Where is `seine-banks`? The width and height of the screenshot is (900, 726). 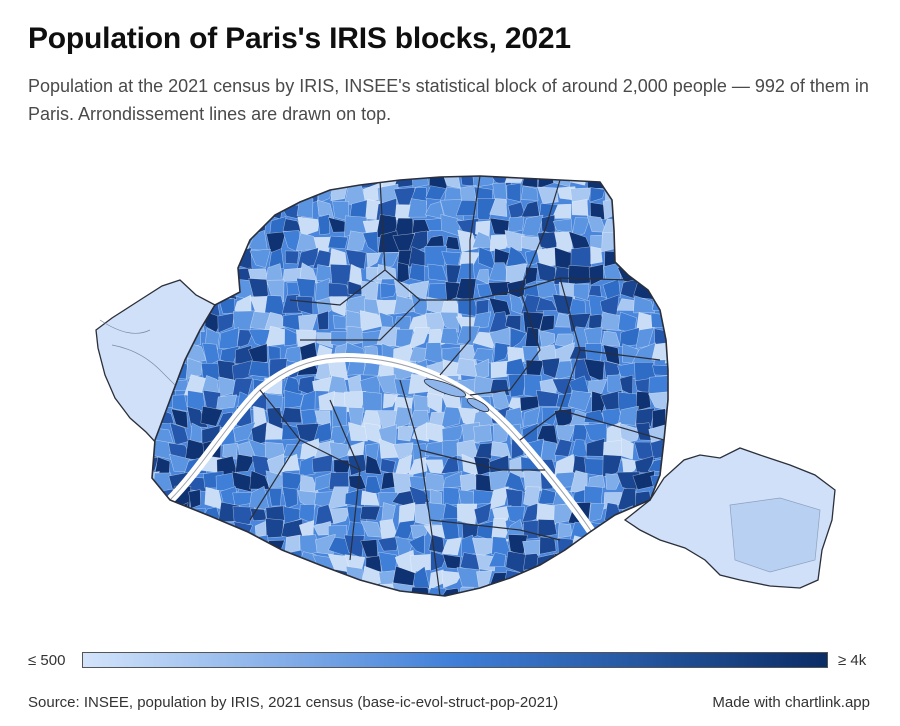
seine-banks is located at coordinates (385, 451).